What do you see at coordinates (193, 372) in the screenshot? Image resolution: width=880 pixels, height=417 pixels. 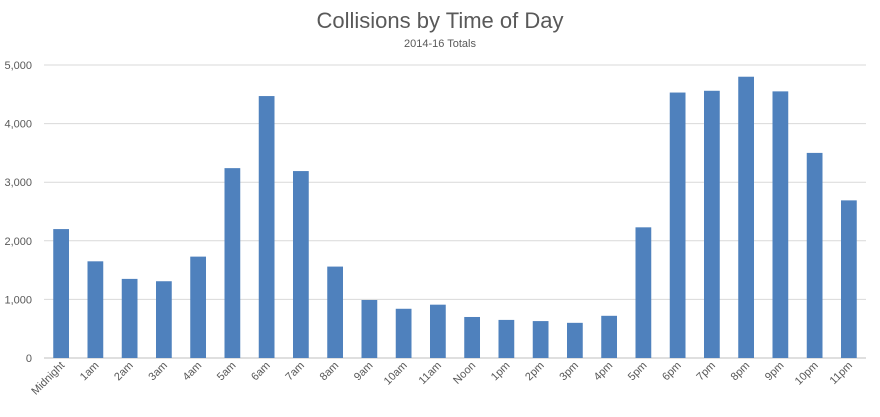 I see `x-tick-label: 4am` at bounding box center [193, 372].